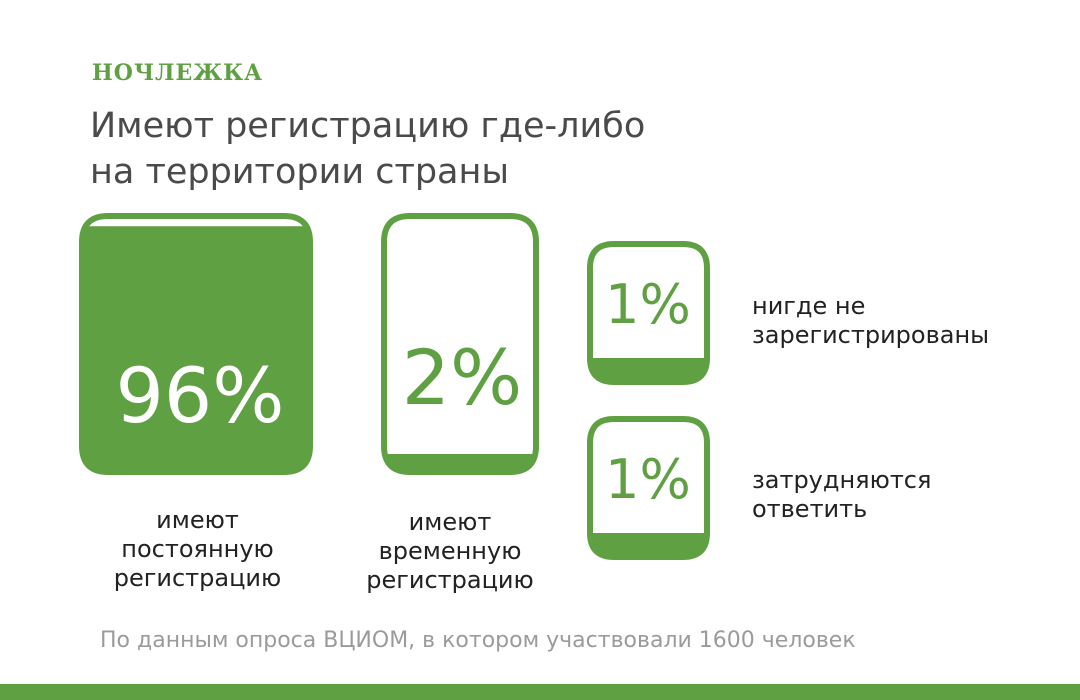  I want to click on jar-permanent: 96%, so click(196, 344).